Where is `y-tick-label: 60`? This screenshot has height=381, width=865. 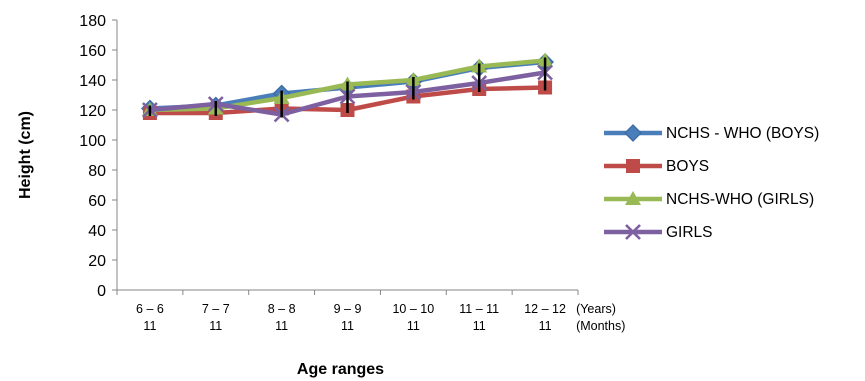
y-tick-label: 60 is located at coordinates (97, 201).